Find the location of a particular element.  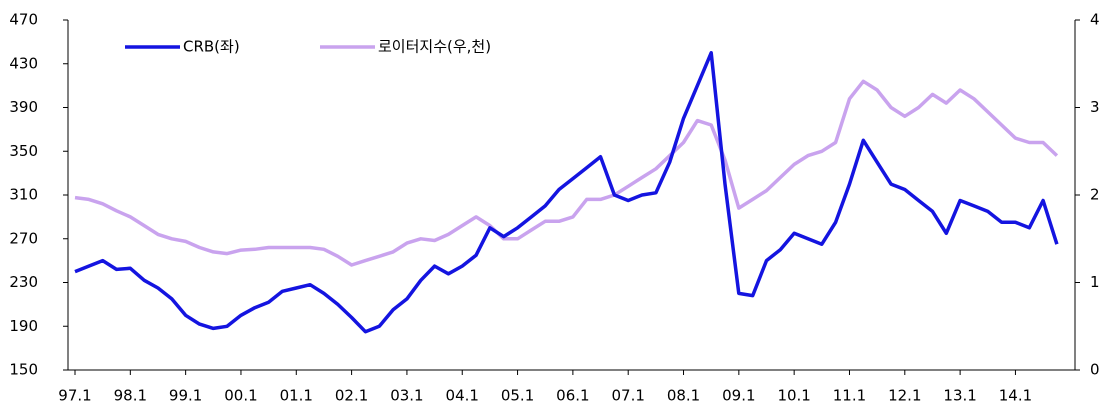

x-tick-label: 03.1 is located at coordinates (406, 396).